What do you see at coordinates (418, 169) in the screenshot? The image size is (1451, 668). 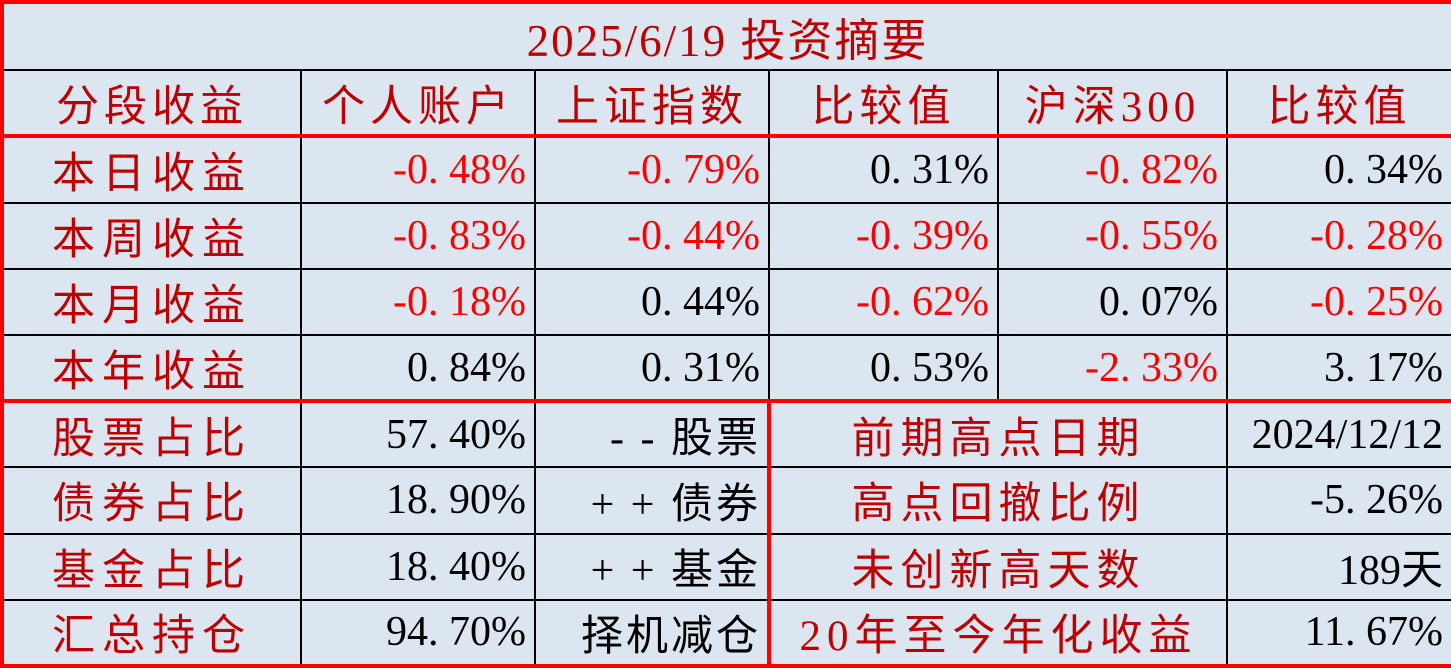 I see `value-cell: -0. 48%` at bounding box center [418, 169].